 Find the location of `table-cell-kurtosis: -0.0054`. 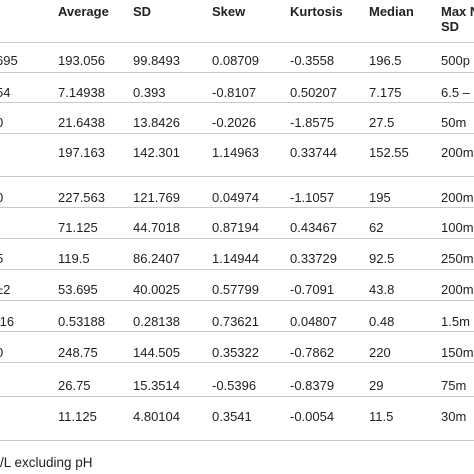

table-cell-kurtosis: -0.0054 is located at coordinates (312, 416).